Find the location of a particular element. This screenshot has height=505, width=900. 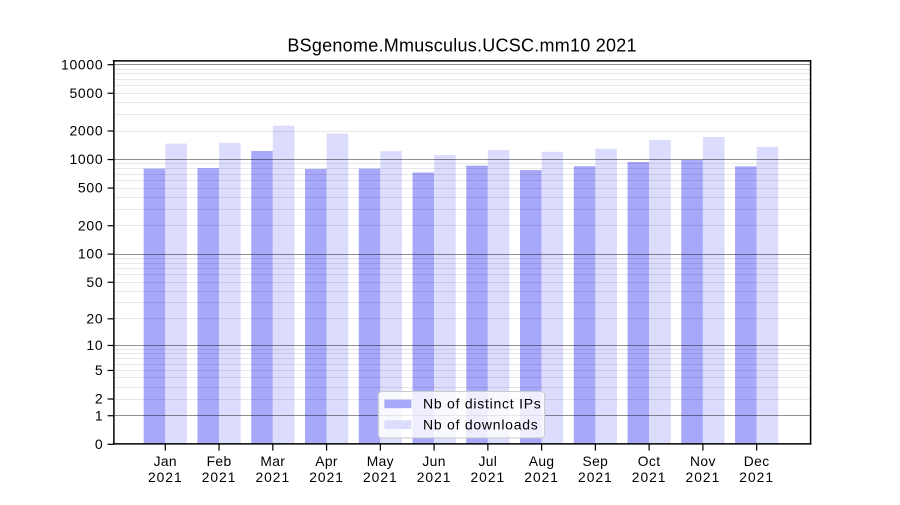

svg-text: Apr is located at coordinates (326, 461).